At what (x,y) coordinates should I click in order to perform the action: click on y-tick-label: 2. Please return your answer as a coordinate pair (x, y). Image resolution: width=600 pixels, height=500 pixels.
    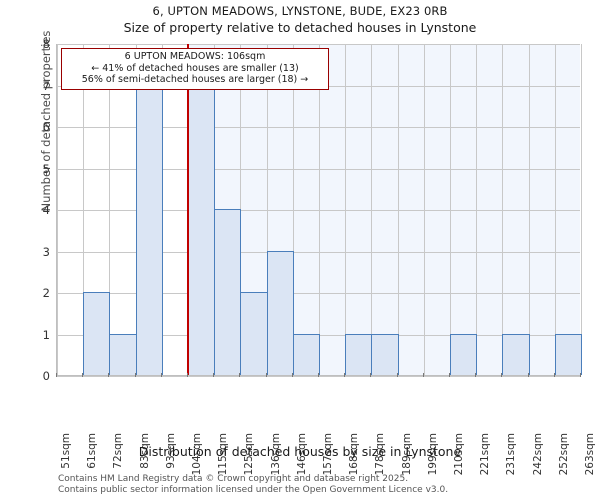
    Looking at the image, I should click on (46, 293).